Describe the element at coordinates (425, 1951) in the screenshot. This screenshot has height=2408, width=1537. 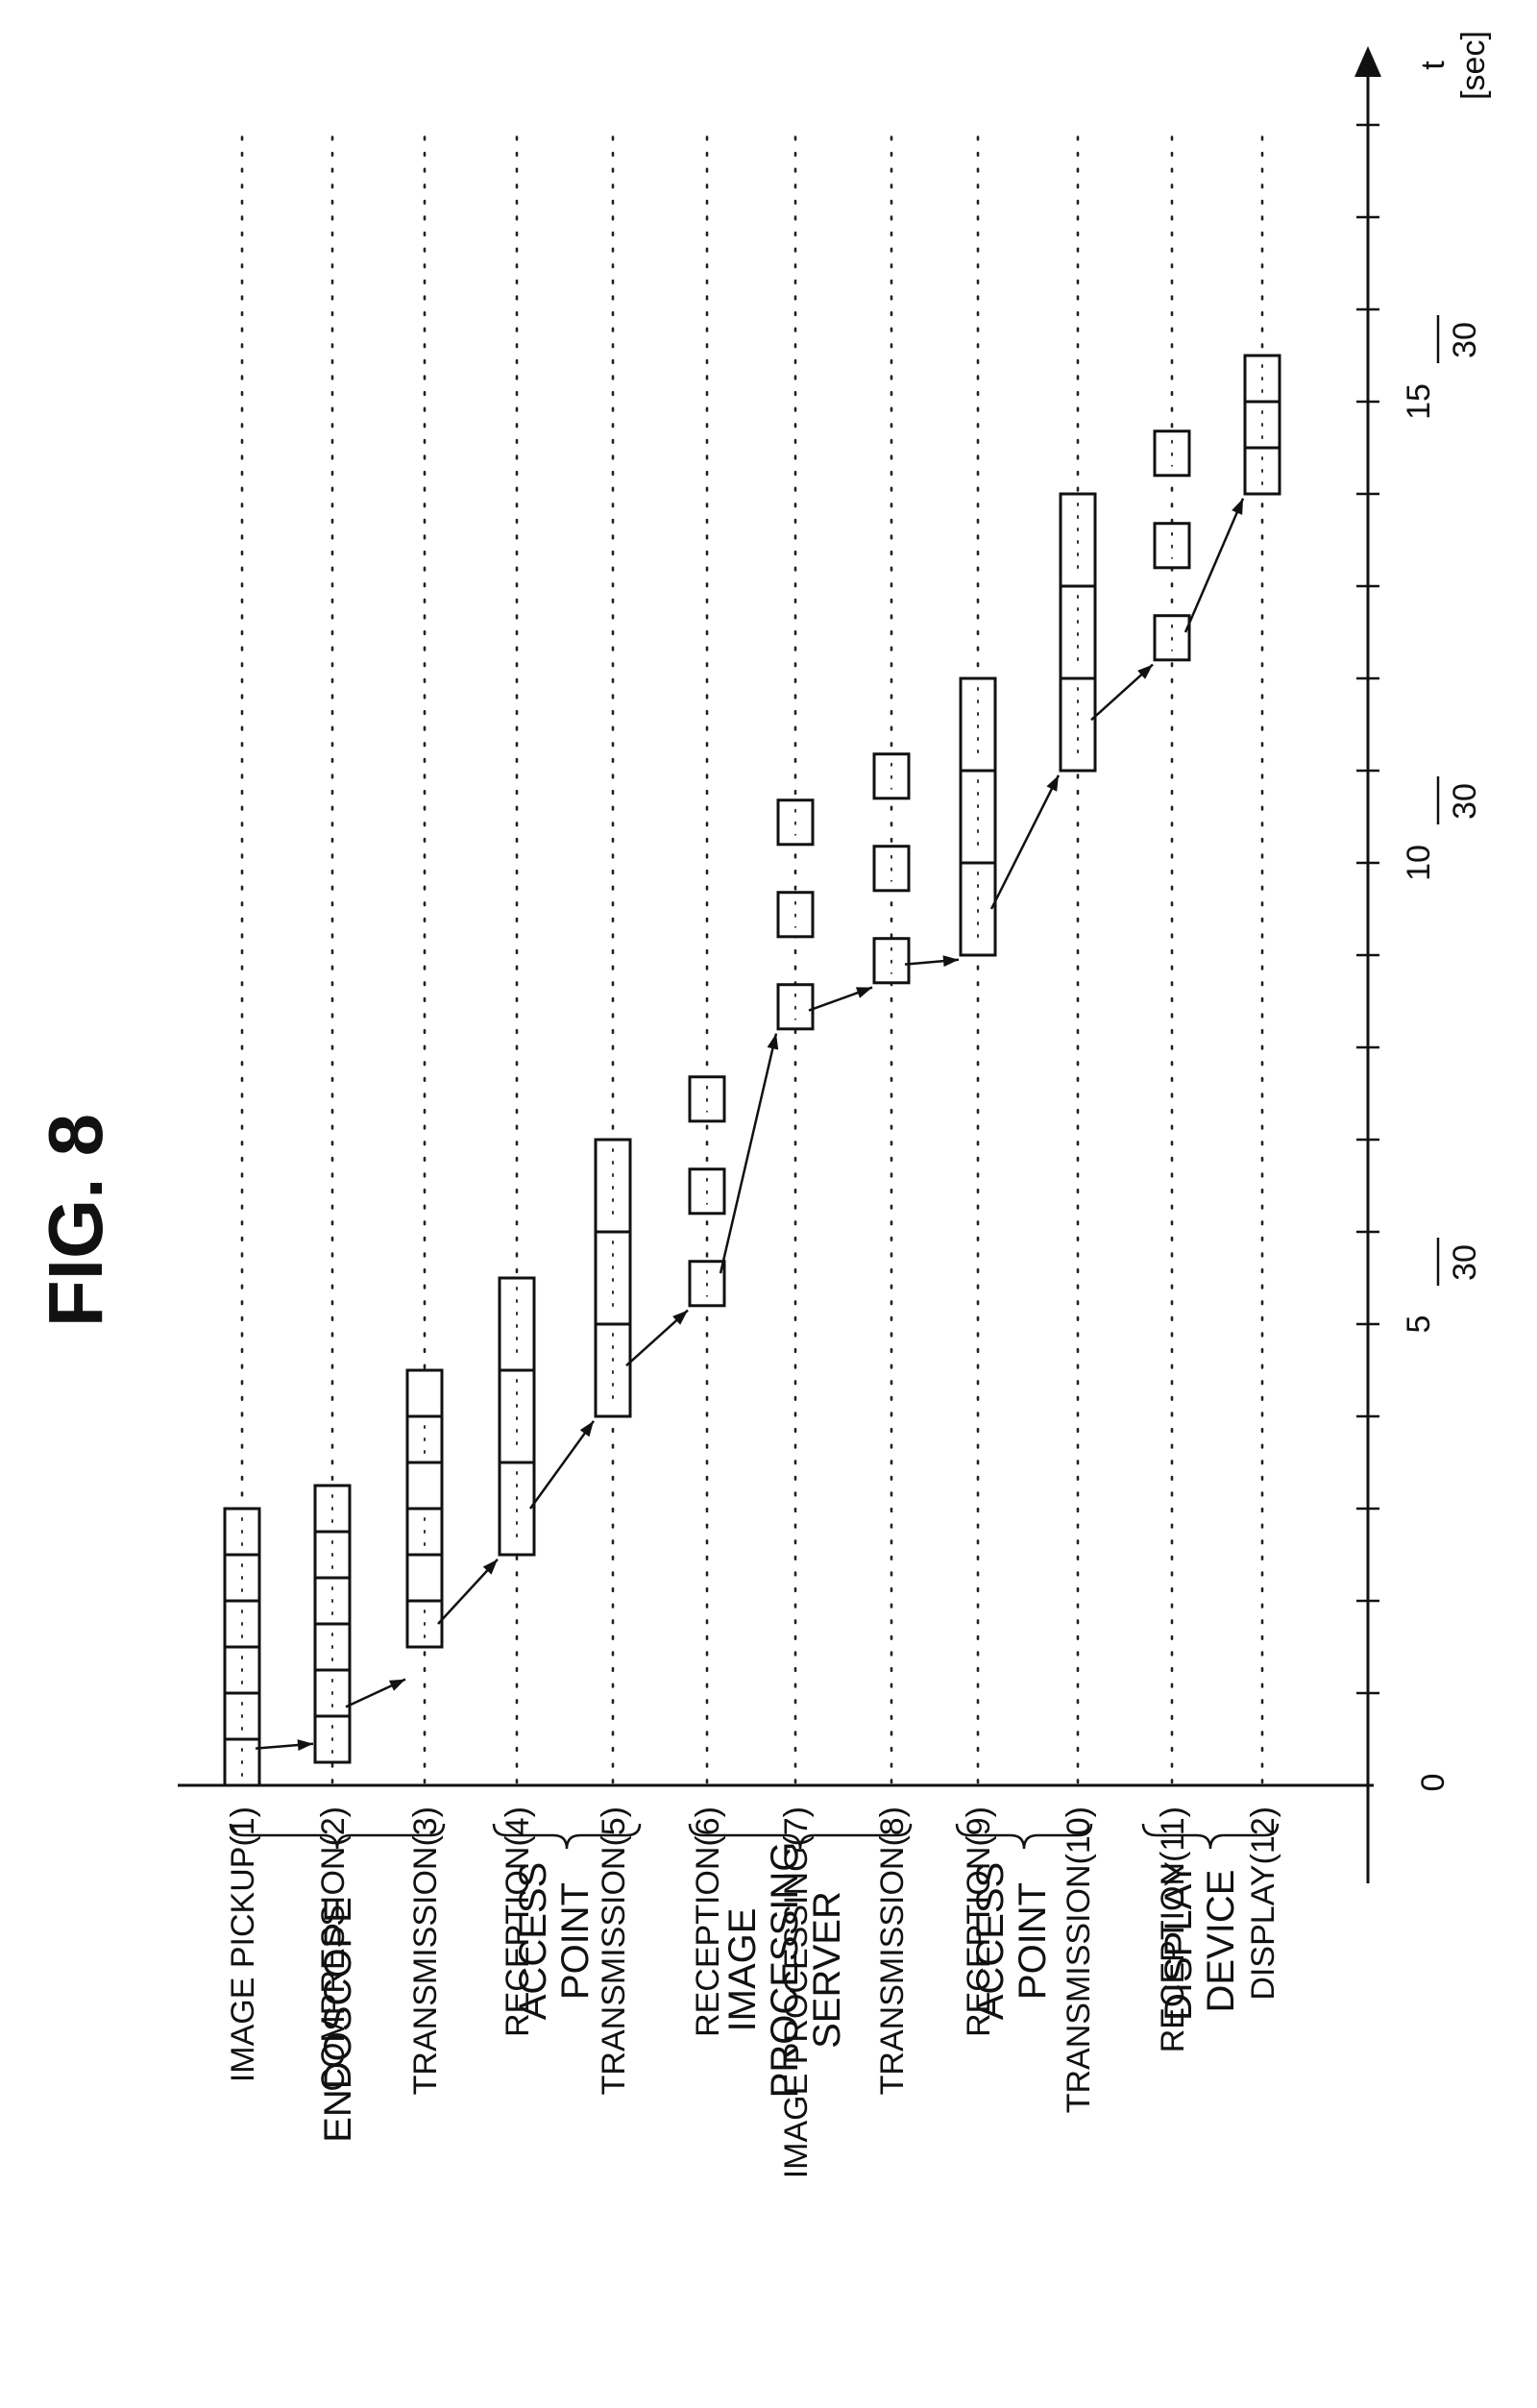
I see `row-label: TRANSMISSION(3)` at that location.